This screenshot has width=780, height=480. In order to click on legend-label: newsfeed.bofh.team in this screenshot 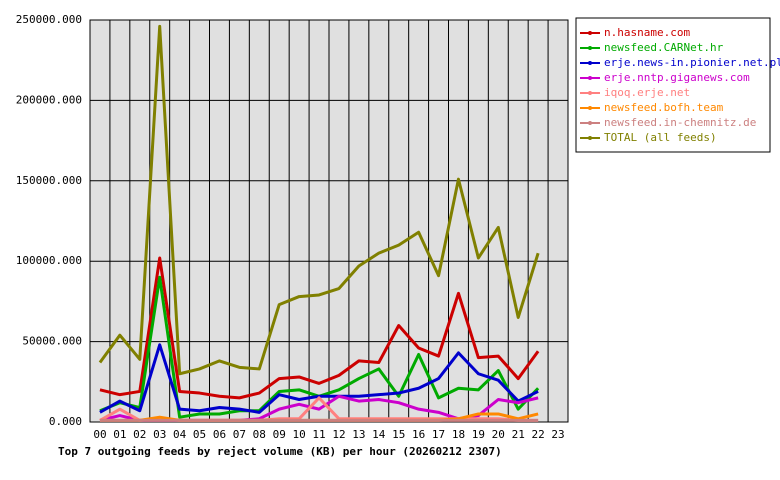, I will do `click(664, 107)`.